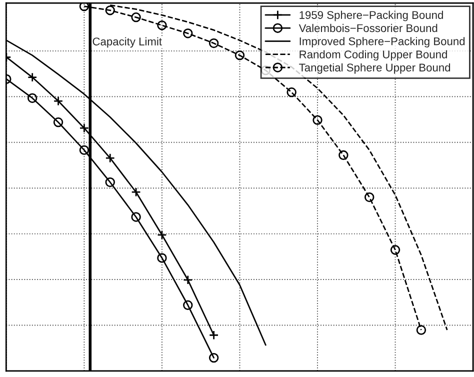 The height and width of the screenshot is (377, 474). I want to click on annotation: Capacity Limit, so click(127, 42).